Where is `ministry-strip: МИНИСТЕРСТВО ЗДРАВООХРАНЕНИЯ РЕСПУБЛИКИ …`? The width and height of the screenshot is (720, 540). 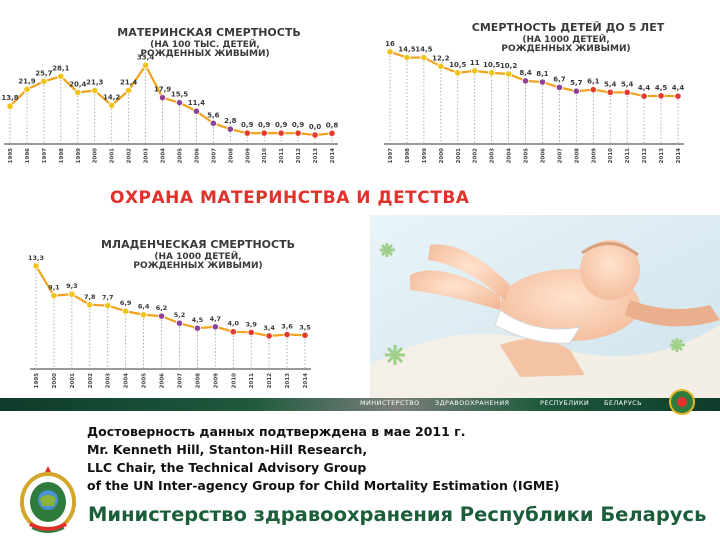 ministry-strip: МИНИСТЕРСТВО ЗДРАВООХРАНЕНИЯ РЕСПУБЛИКИ … is located at coordinates (360, 404).